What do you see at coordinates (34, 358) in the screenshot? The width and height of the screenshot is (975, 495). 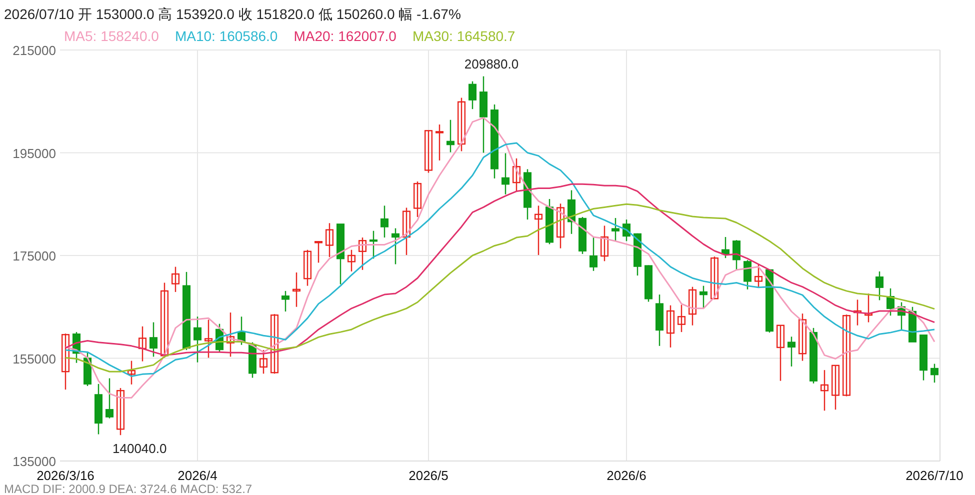 I see `y-tick-label: 155000` at bounding box center [34, 358].